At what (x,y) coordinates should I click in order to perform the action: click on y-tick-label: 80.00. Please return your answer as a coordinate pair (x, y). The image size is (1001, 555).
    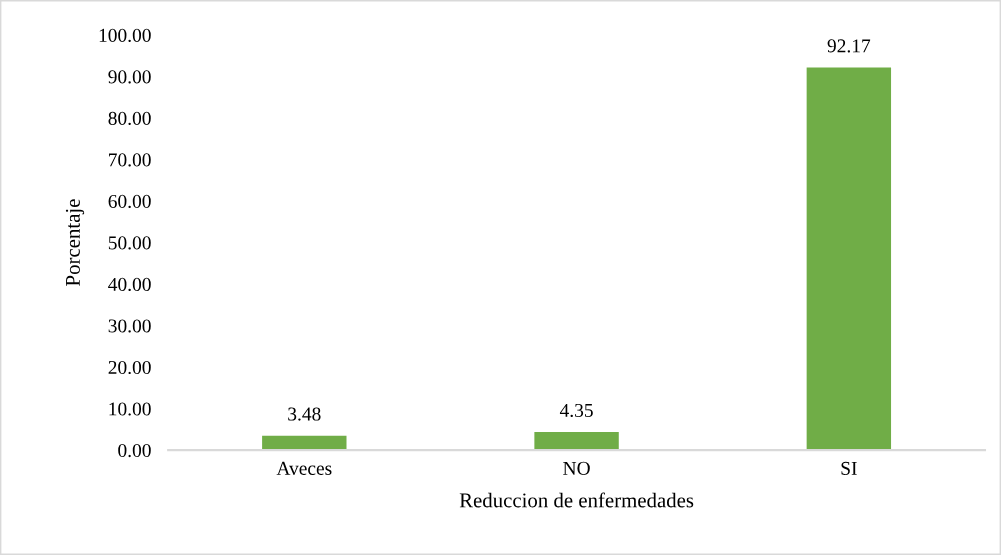
    Looking at the image, I should click on (129, 118).